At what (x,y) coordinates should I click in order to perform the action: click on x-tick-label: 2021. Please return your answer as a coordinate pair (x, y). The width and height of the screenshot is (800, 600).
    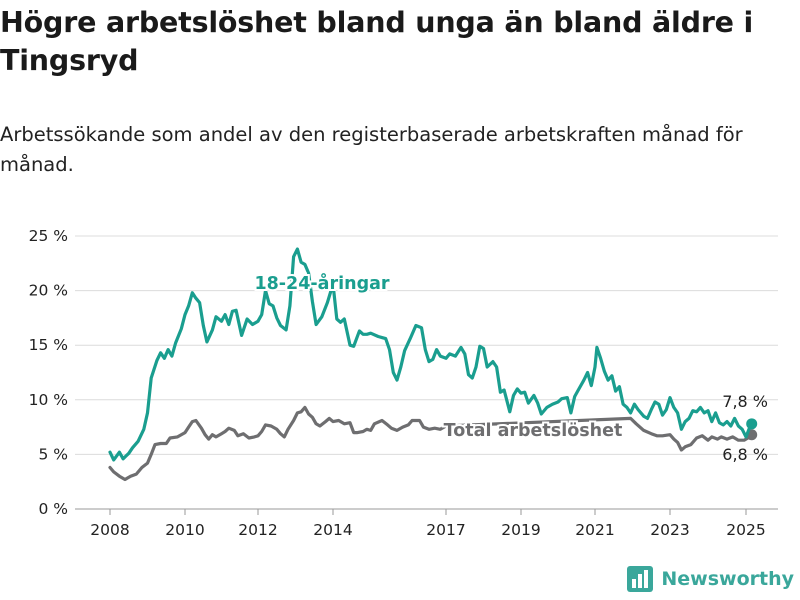
    Looking at the image, I should click on (594, 530).